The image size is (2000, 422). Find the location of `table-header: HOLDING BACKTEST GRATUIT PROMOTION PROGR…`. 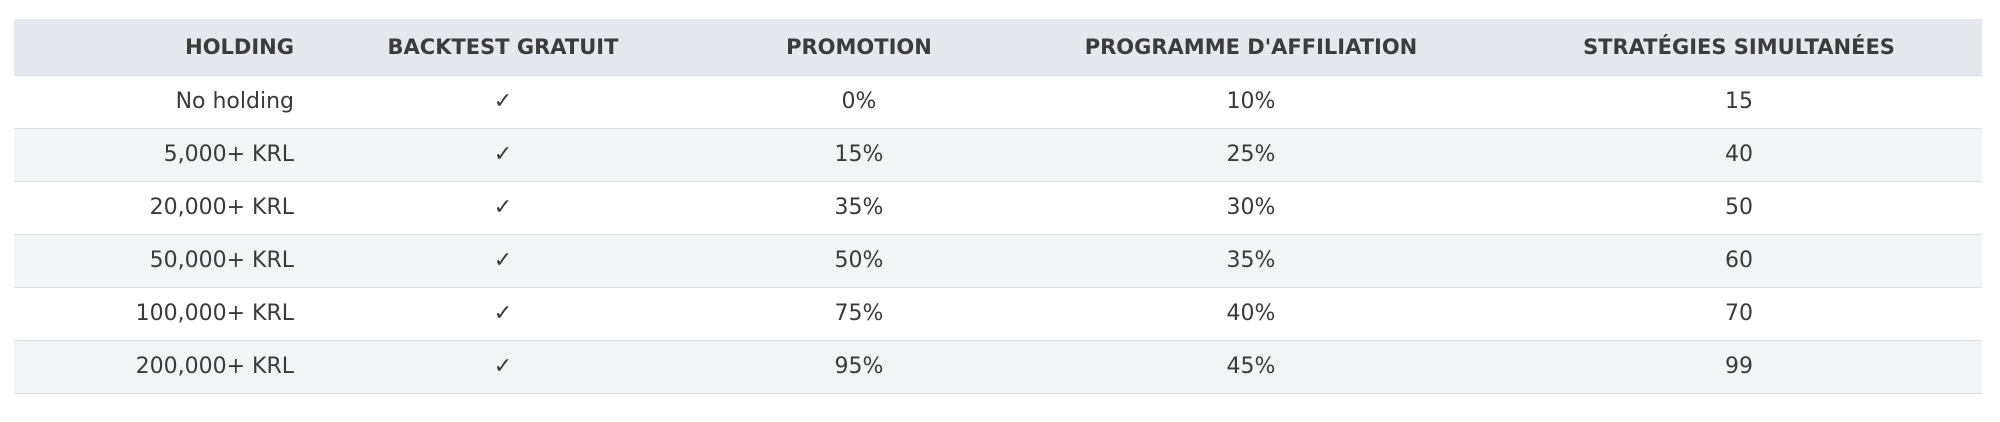

table-header: HOLDING BACKTEST GRATUIT PROMOTION PROGR… is located at coordinates (998, 47).